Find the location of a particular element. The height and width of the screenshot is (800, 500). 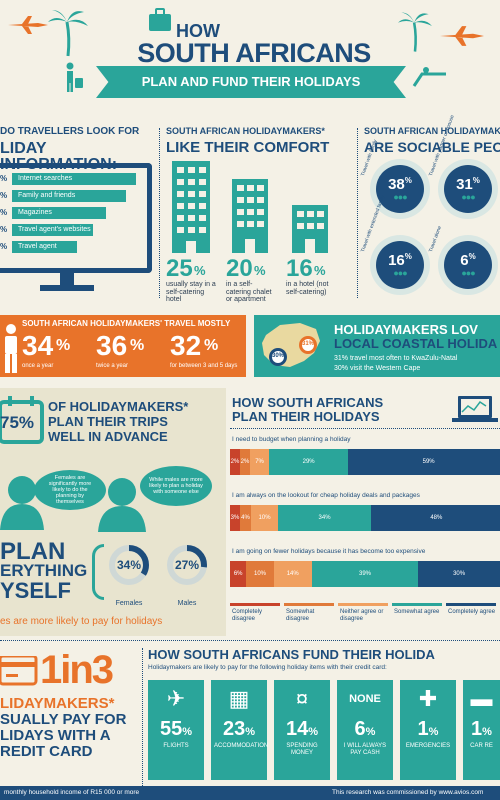

female-ring-arc is located at coordinates (129, 565).